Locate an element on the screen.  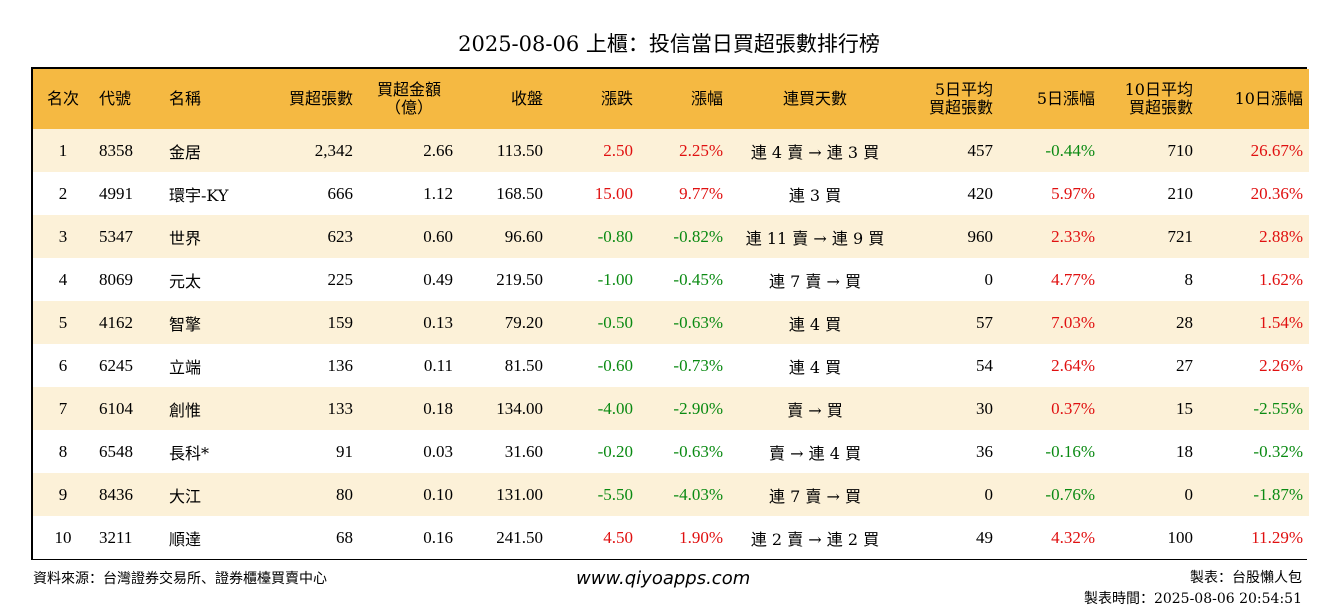
header-net-buy-lots: 買超張數 is located at coordinates (320, 98).